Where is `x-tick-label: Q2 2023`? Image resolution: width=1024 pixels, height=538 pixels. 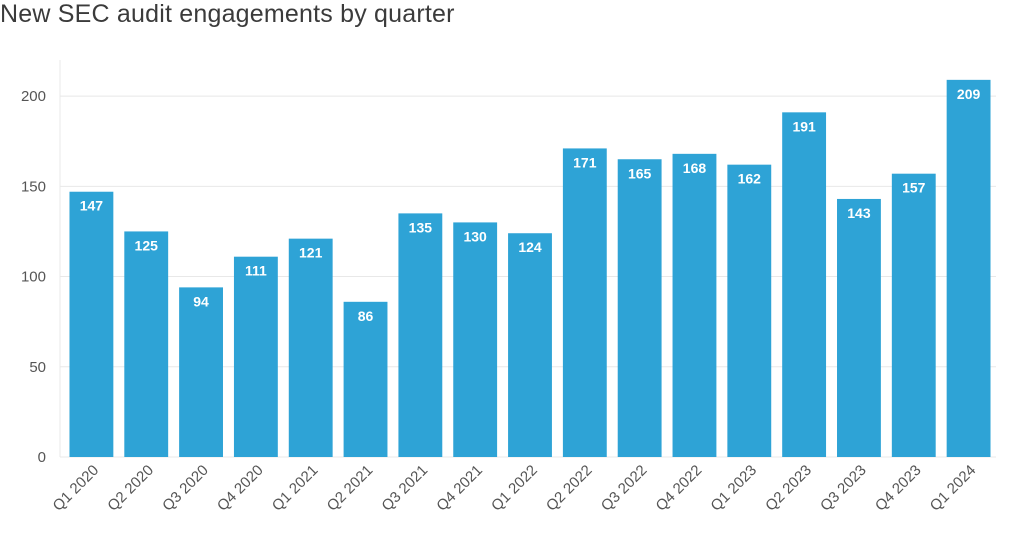 x-tick-label: Q2 2023 is located at coordinates (788, 488).